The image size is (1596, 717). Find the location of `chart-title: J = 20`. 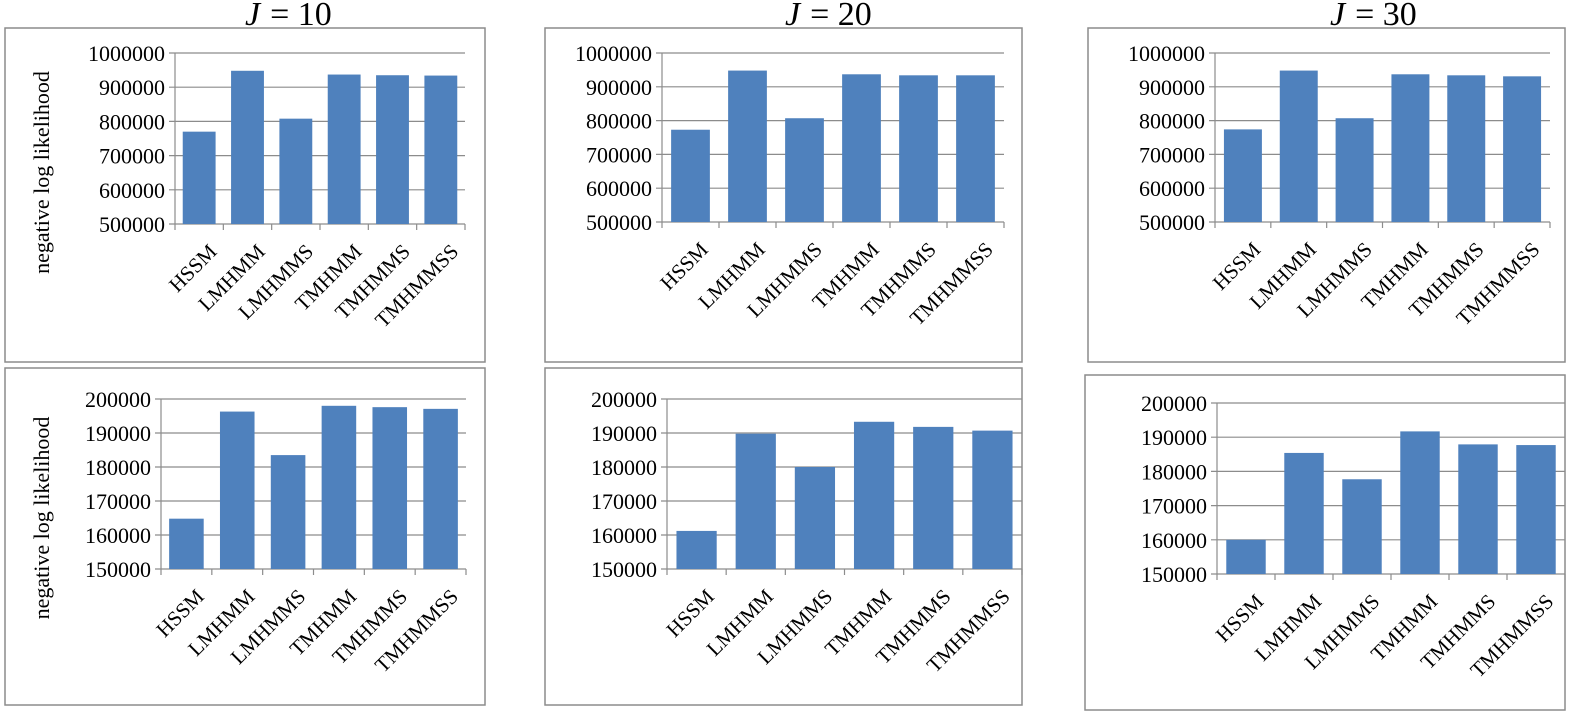

chart-title: J = 20 is located at coordinates (828, 16).